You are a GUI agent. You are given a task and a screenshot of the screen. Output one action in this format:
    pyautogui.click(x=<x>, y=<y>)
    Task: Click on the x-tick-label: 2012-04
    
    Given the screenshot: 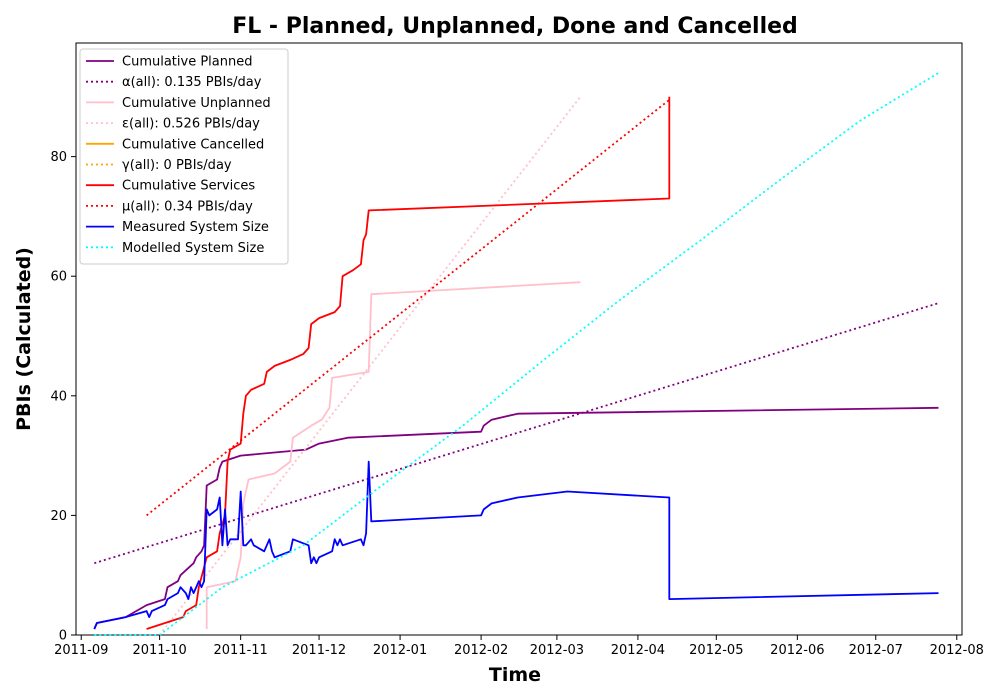 What is the action you would take?
    pyautogui.click(x=638, y=650)
    